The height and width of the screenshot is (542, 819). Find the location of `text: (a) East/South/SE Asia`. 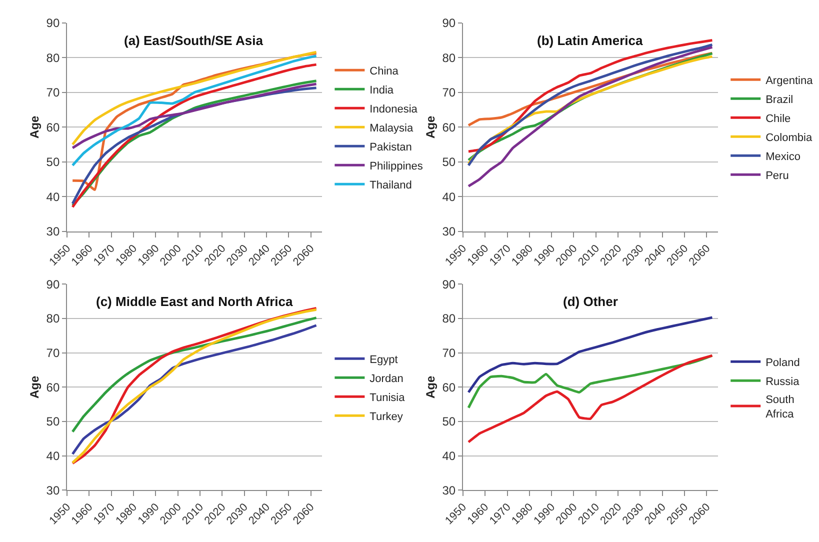

text: (a) East/South/SE Asia is located at coordinates (194, 40).